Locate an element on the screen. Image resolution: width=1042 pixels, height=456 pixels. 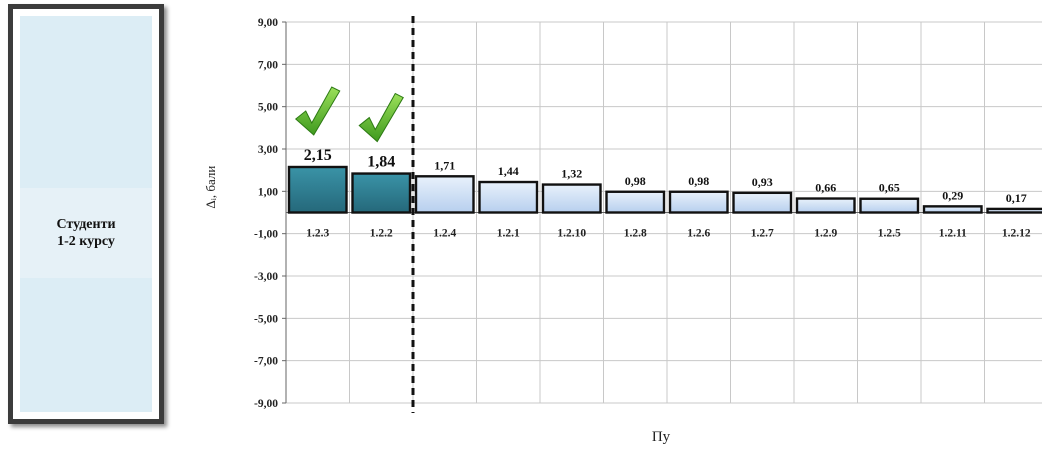
data-label: 0,93 is located at coordinates (762, 182).